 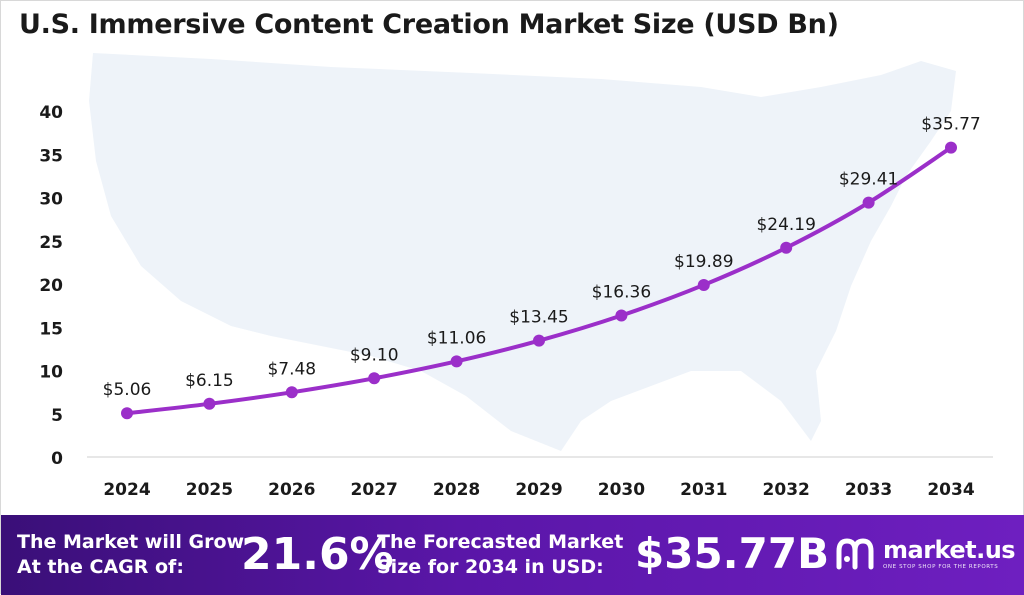 I want to click on data-label: $16.36, so click(x=621, y=292).